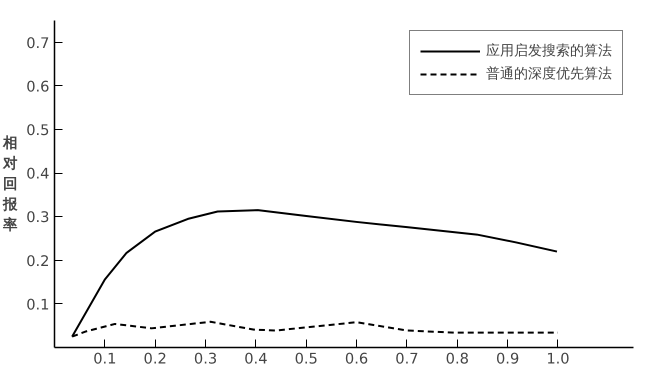  What do you see at coordinates (38, 261) in the screenshot?
I see `y-tick-label: 0.2` at bounding box center [38, 261].